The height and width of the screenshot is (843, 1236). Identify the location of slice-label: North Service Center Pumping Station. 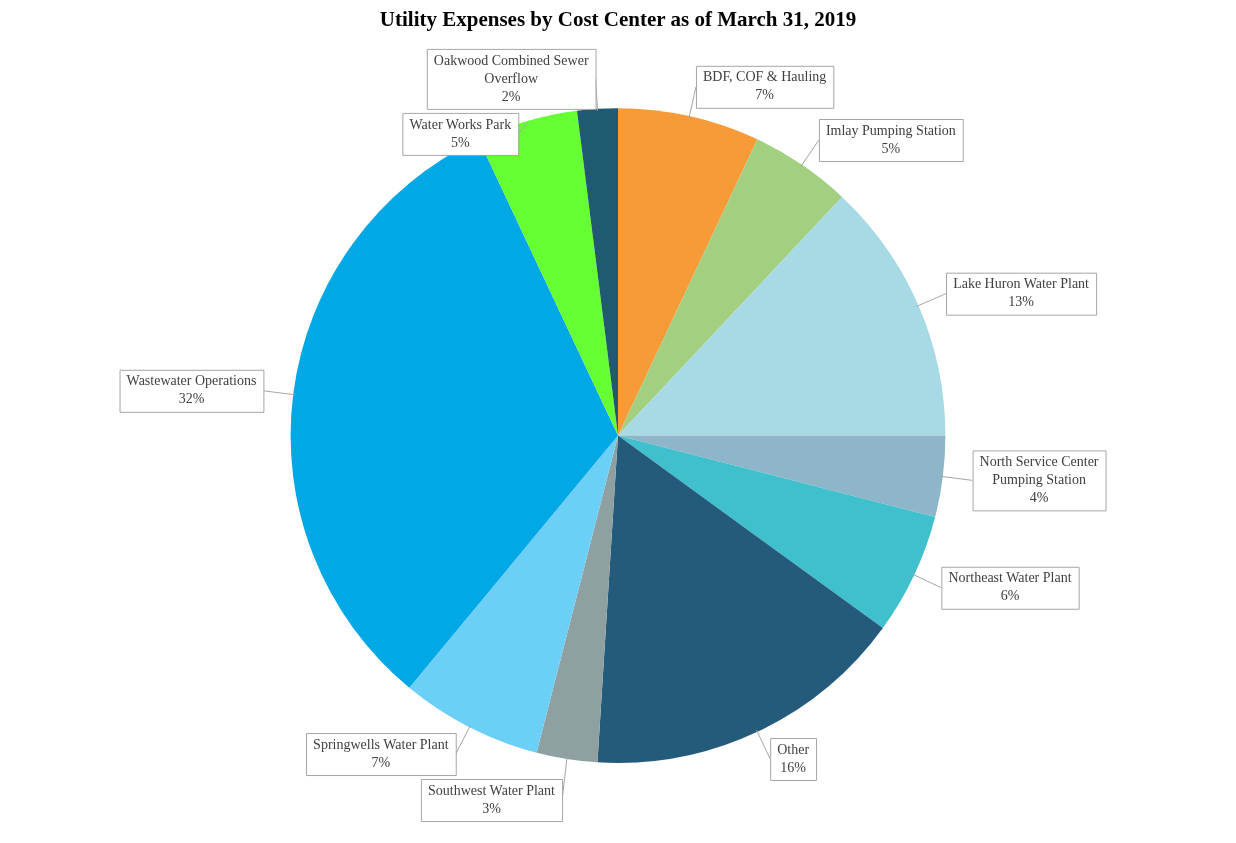
(1039, 471).